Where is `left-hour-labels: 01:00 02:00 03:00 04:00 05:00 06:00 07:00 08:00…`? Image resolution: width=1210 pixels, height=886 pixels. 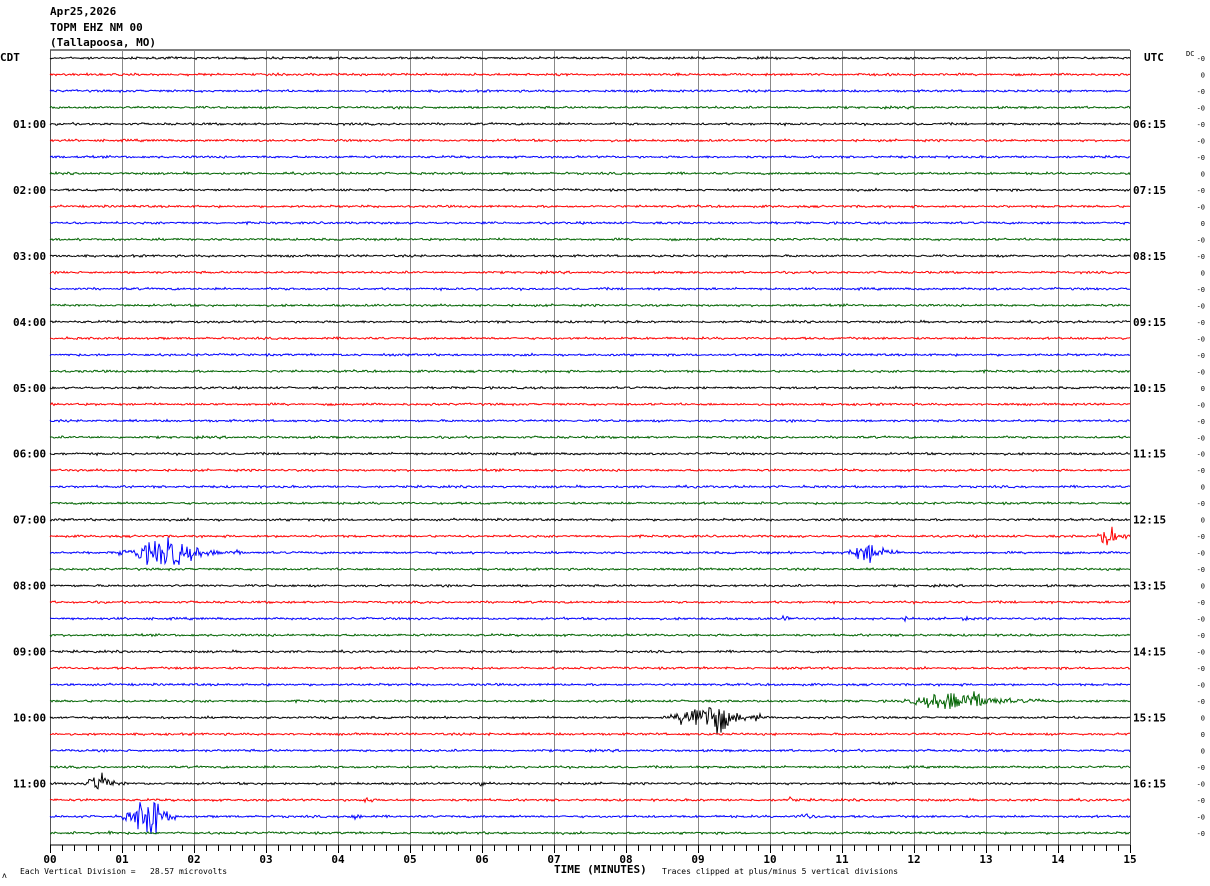 left-hour-labels: 01:00 02:00 03:00 04:00 05:00 06:00 07:00 08:00… is located at coordinates (29, 454).